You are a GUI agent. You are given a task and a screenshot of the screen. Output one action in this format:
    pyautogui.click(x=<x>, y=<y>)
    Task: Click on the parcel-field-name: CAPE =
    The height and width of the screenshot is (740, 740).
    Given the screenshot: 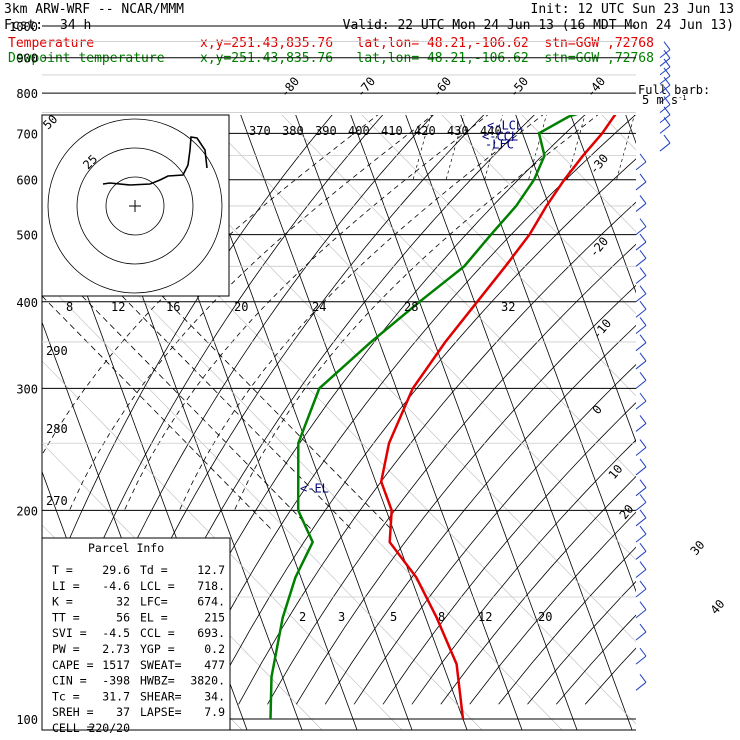 What is the action you would take?
    pyautogui.click(x=73, y=665)
    